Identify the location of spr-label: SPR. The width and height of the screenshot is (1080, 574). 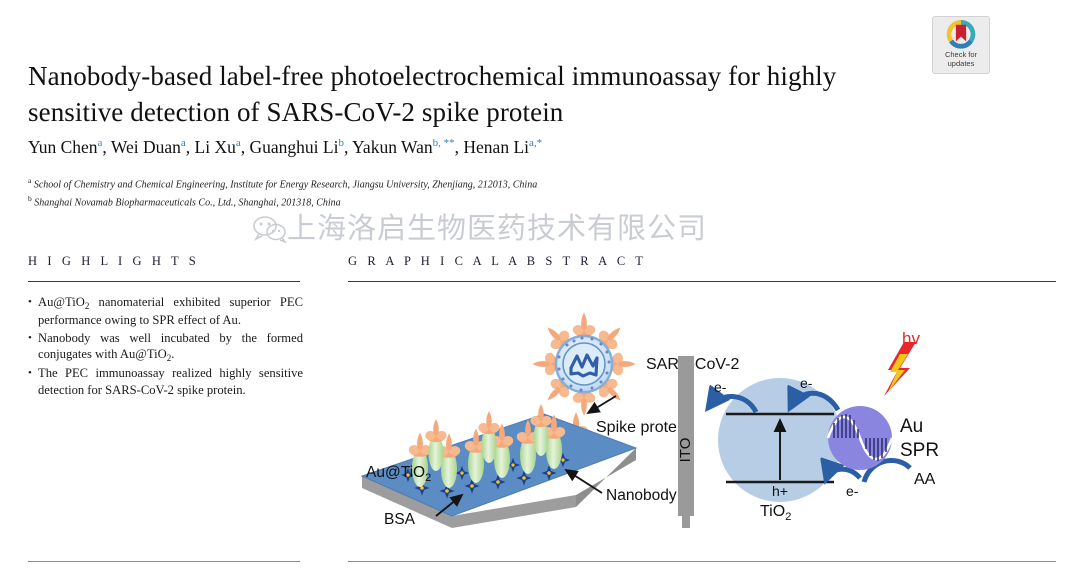
(919, 450).